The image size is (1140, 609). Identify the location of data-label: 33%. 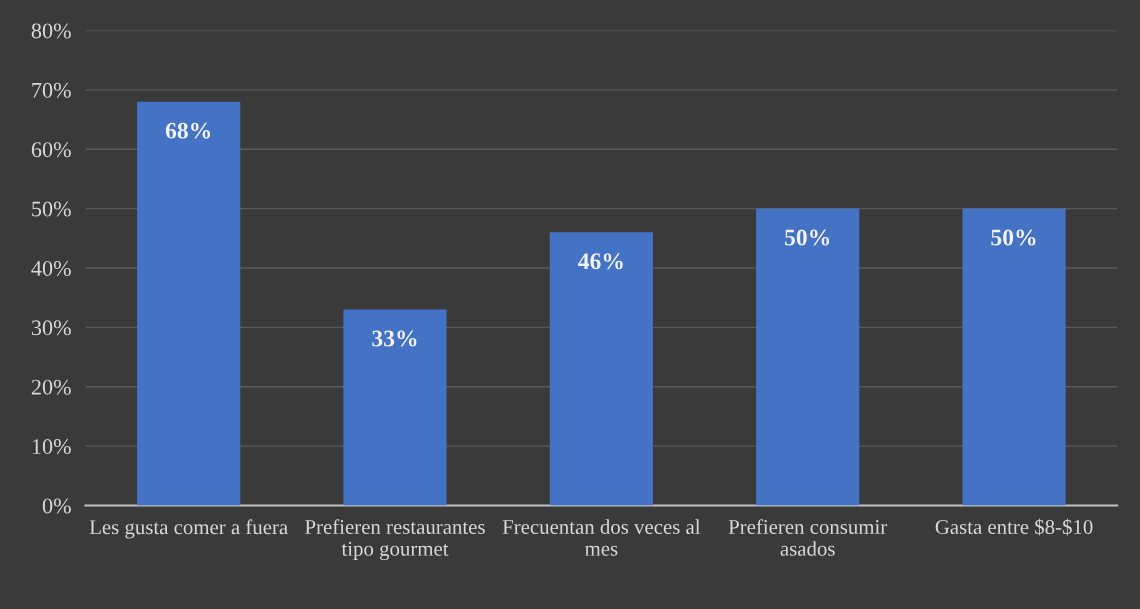
(394, 338).